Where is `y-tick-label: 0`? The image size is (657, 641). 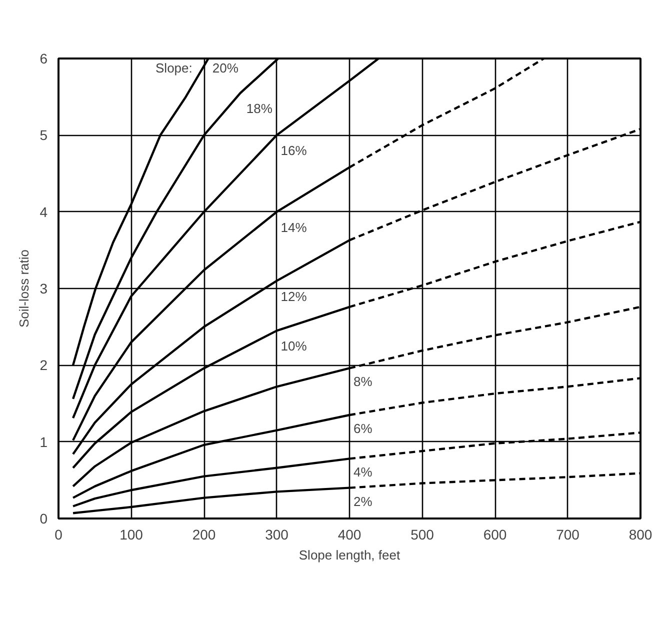
y-tick-label: 0 is located at coordinates (44, 518).